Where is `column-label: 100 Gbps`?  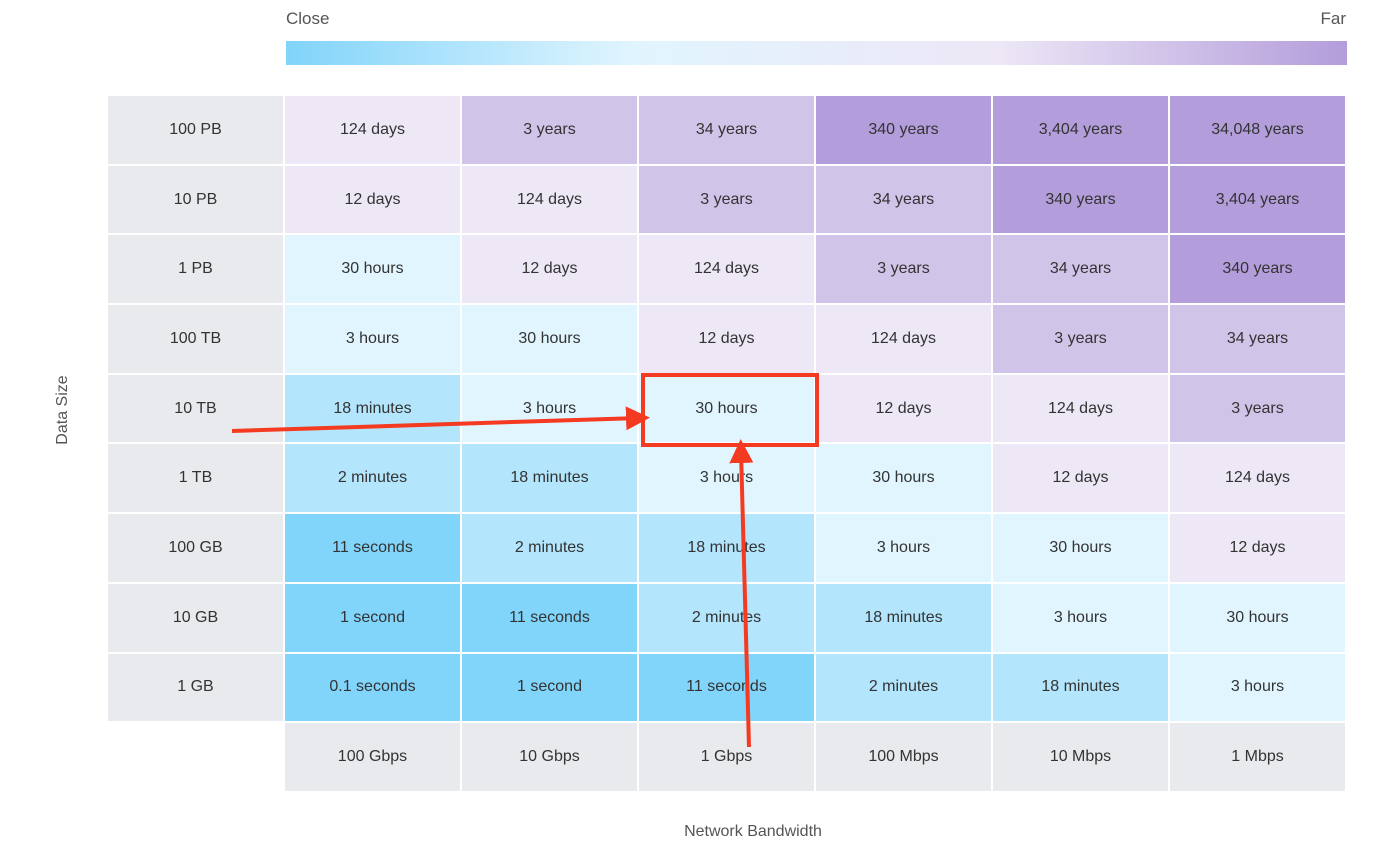
column-label: 100 Gbps is located at coordinates (373, 758).